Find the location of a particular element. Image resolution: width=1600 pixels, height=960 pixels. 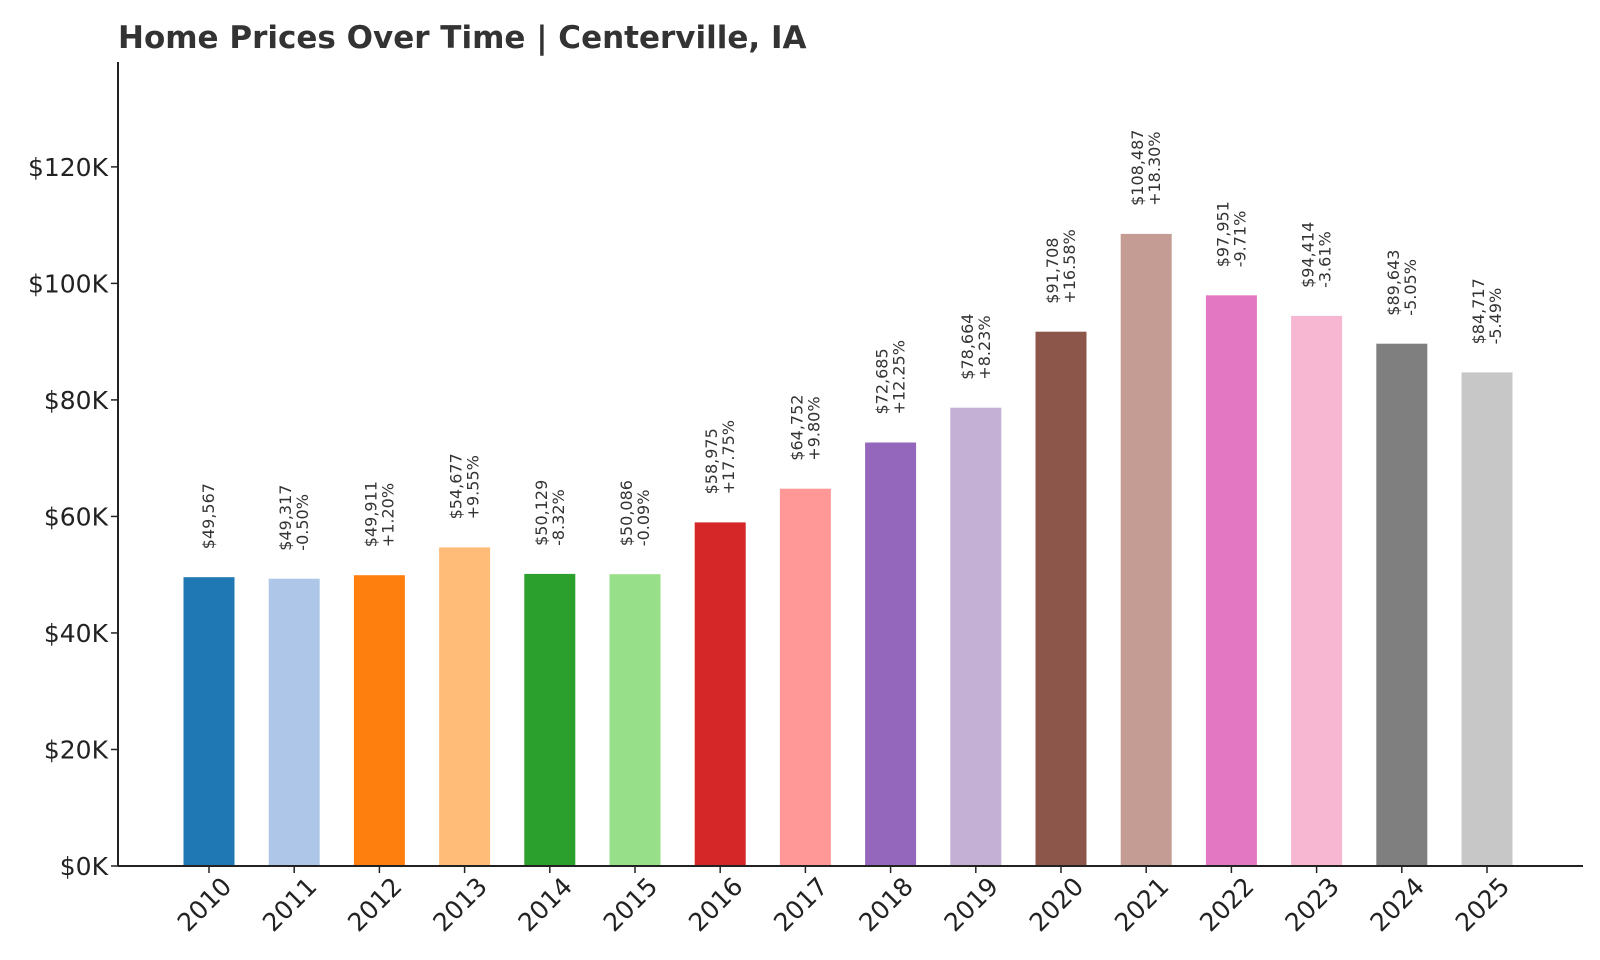

value-label: $54,677 is located at coordinates (456, 486).